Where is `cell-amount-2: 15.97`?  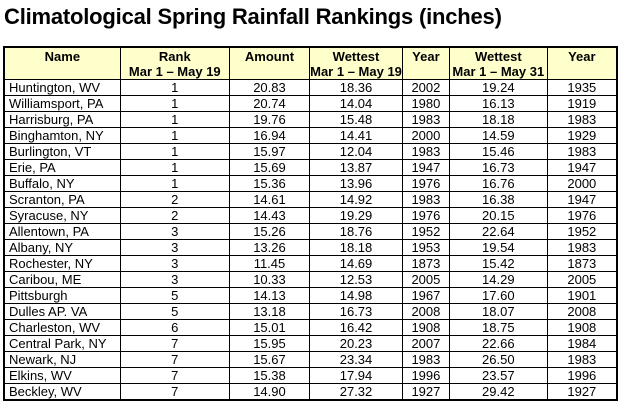 cell-amount-2: 15.97 is located at coordinates (269, 151).